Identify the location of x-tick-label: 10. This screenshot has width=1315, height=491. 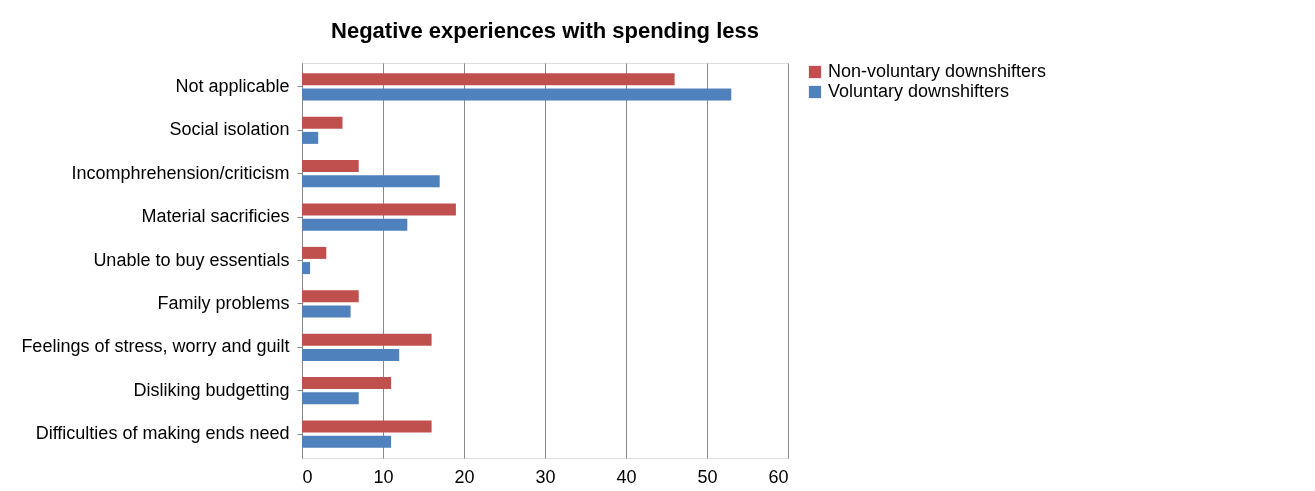
(383, 476).